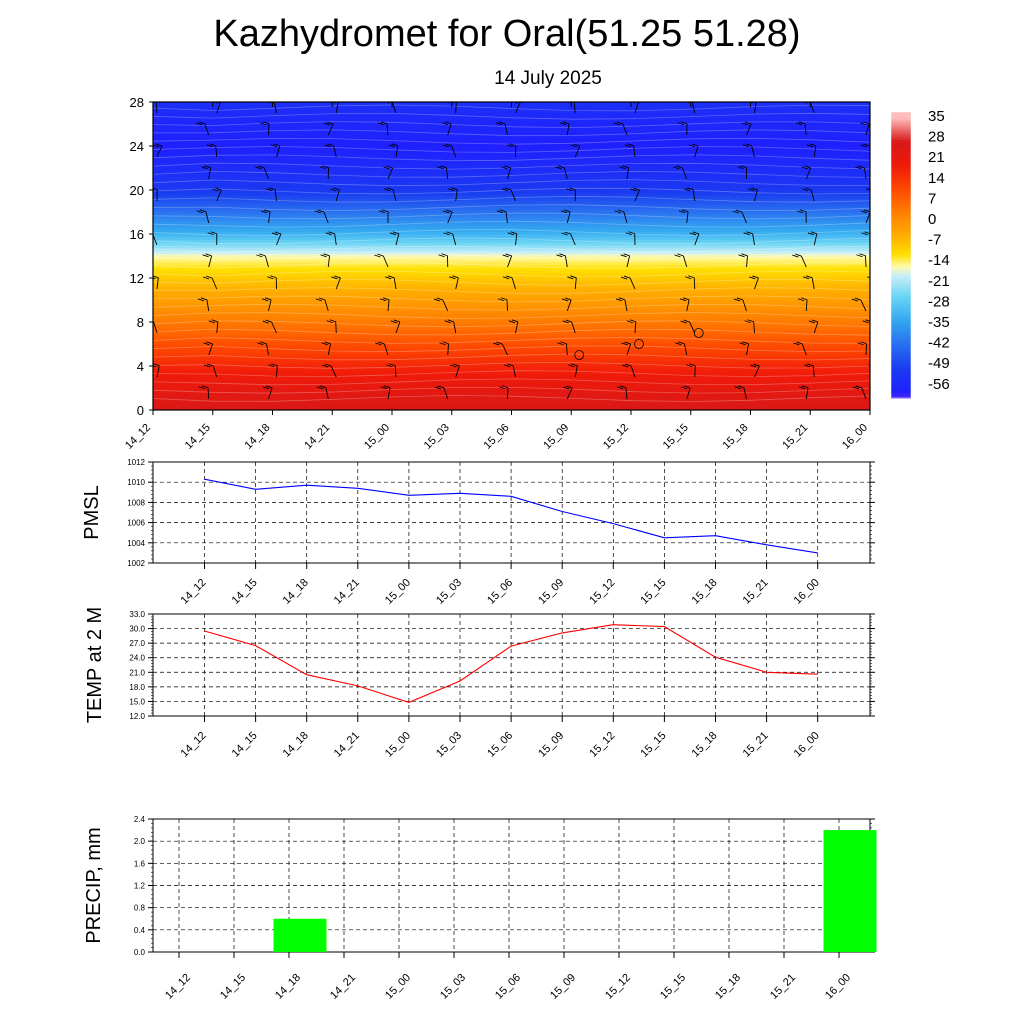  Describe the element at coordinates (140, 322) in the screenshot. I see `y-tick-label: 8` at that location.